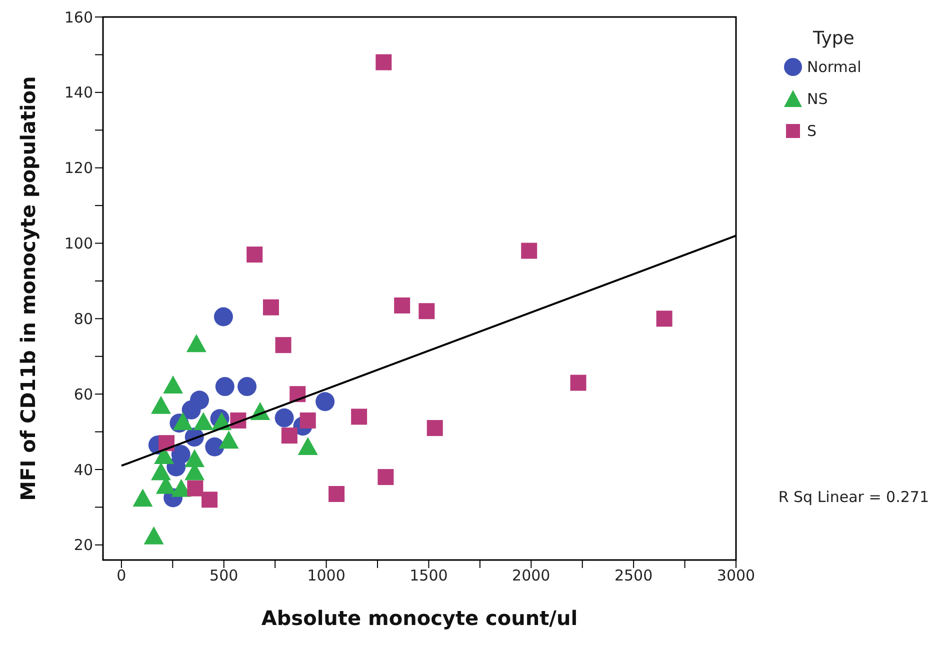 The height and width of the screenshot is (650, 943). Describe the element at coordinates (83, 469) in the screenshot. I see `y-tick-label: 40` at that location.